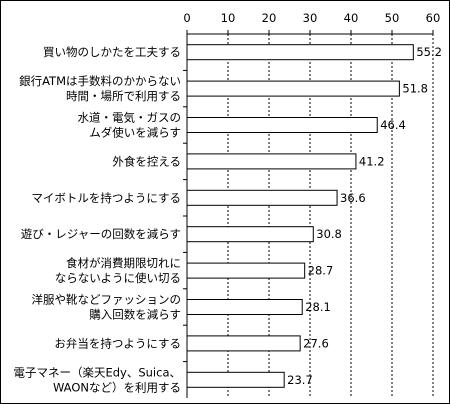 The width and height of the screenshot is (450, 404). What do you see at coordinates (135, 133) in the screenshot?
I see `category-label: ムダ使いを減らす` at bounding box center [135, 133].